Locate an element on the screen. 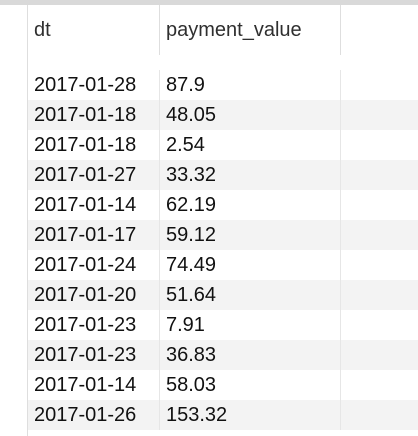 This screenshot has width=418, height=436. table-row: 2017-01-28 87.9 is located at coordinates (223, 85).